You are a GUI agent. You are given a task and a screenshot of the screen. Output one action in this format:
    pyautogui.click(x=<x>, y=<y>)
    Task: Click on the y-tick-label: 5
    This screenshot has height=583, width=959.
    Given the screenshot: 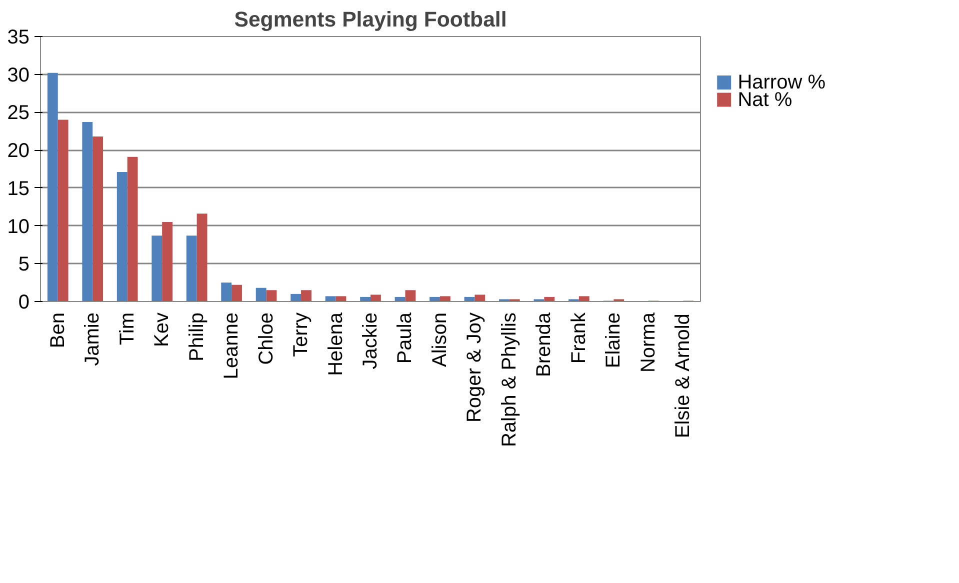 What is the action you would take?
    pyautogui.click(x=24, y=265)
    